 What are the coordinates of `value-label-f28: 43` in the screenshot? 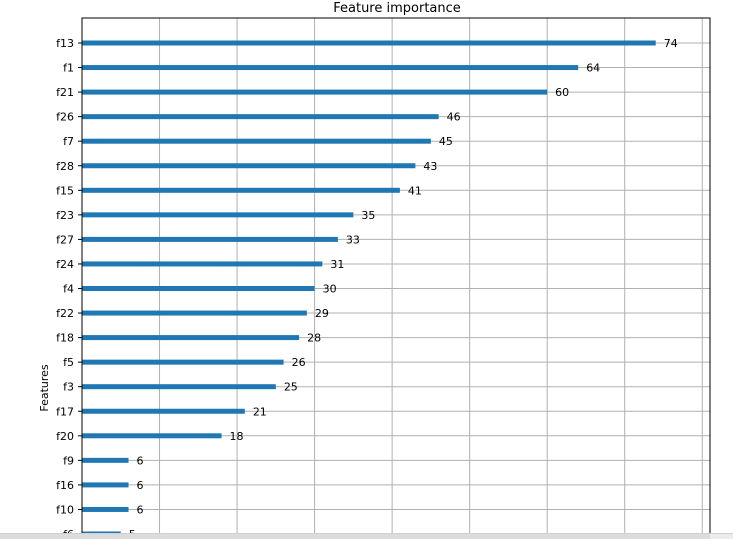 It's located at (430, 166).